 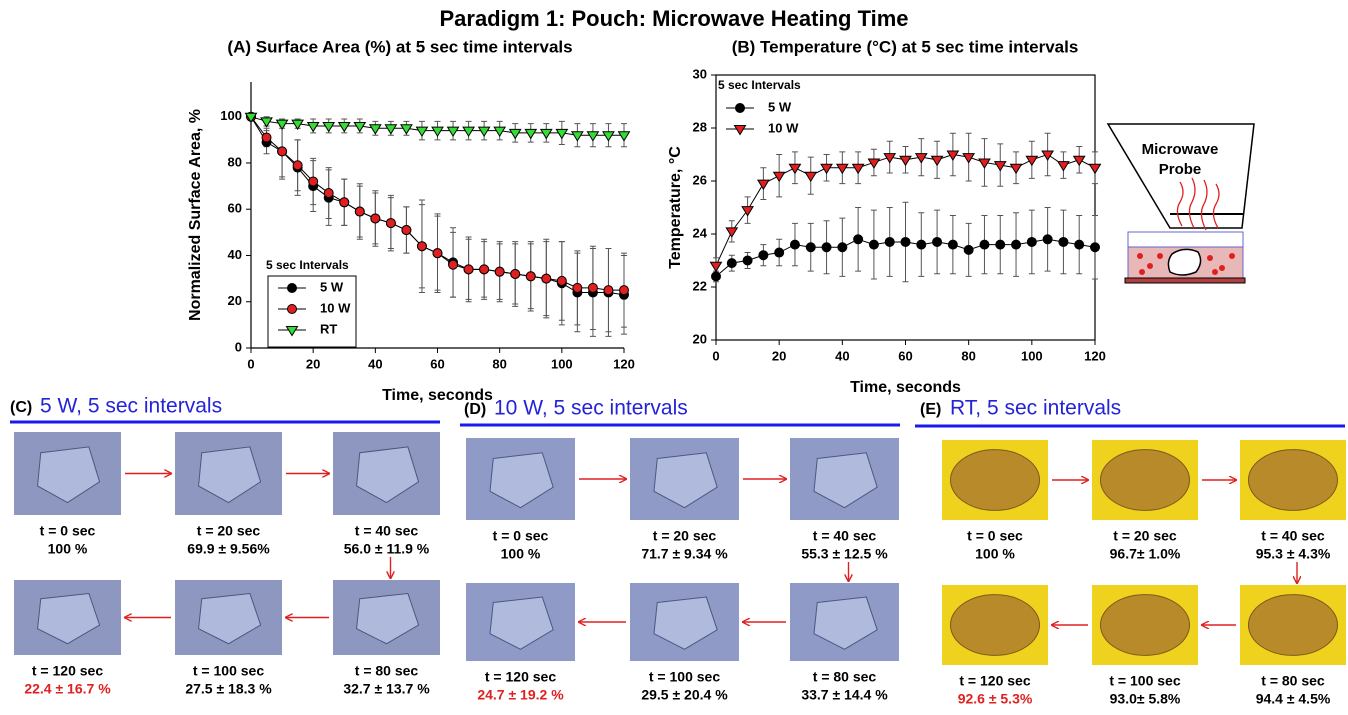 What do you see at coordinates (930, 409) in the screenshot?
I see `panel-label: (E)` at bounding box center [930, 409].